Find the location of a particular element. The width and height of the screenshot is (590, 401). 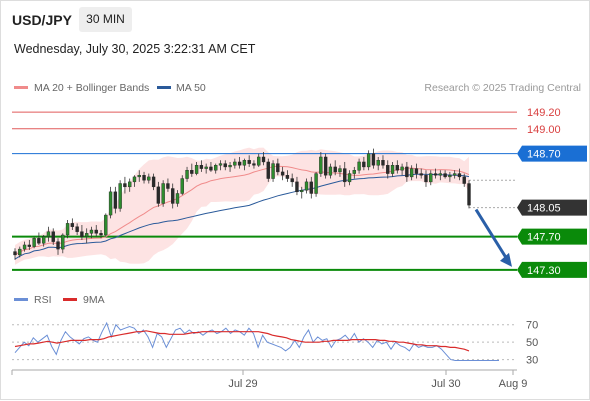

level-tag-147.70 is located at coordinates (552, 236).